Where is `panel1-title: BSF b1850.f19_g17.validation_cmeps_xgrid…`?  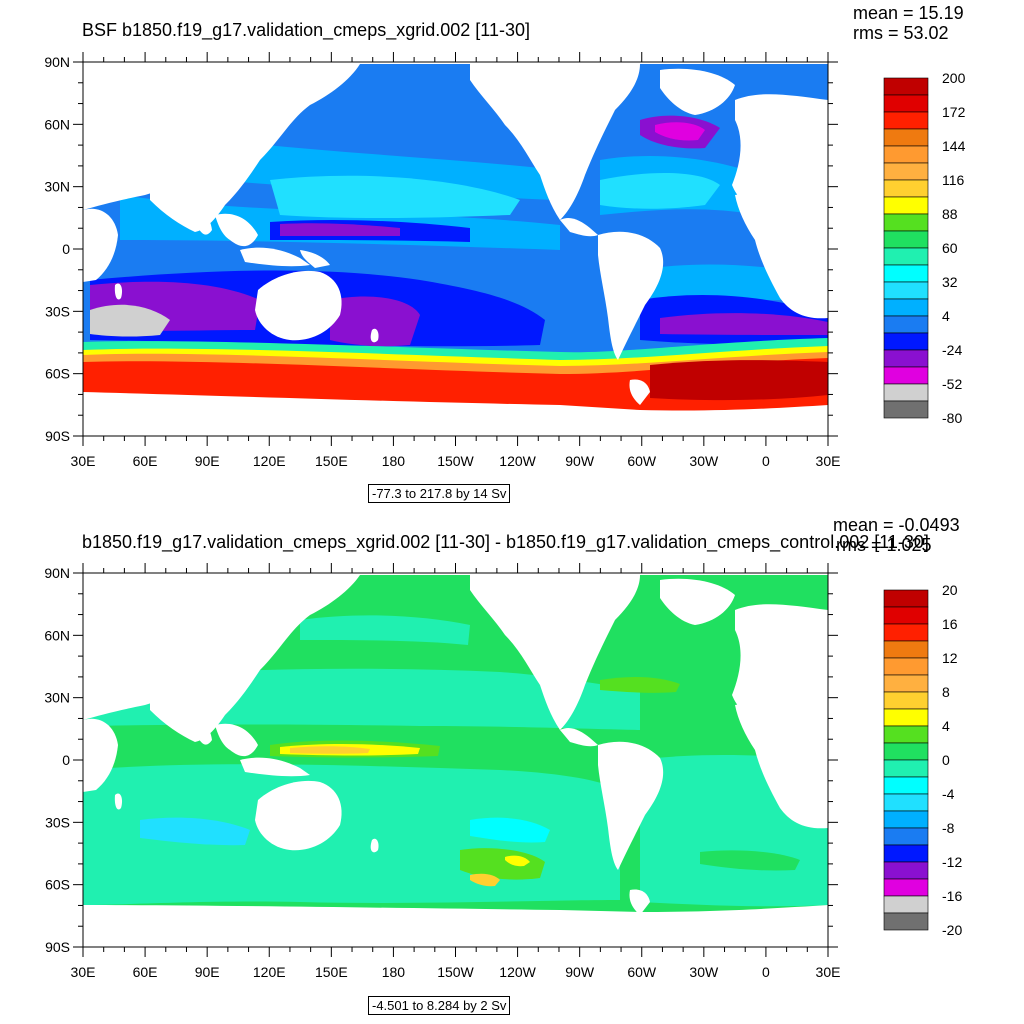
panel1-title: BSF b1850.f19_g17.validation_cmeps_xgrid… is located at coordinates (306, 30).